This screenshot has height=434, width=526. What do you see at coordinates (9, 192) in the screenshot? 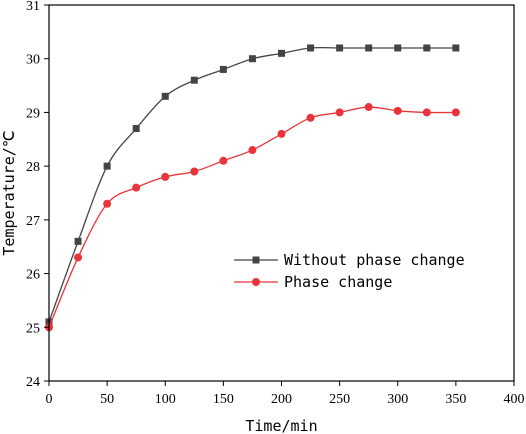
I see `y-axis-title: Temperature/℃` at bounding box center [9, 192].